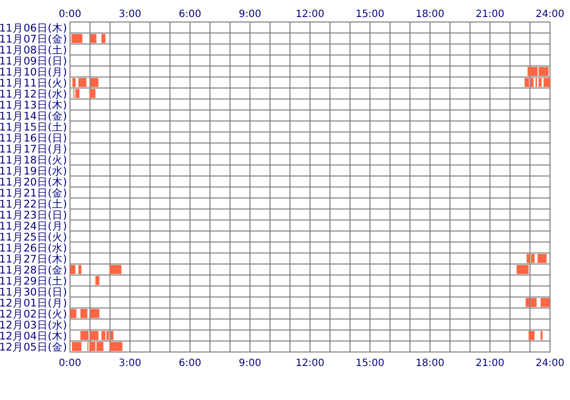 The image size is (570, 400). Describe the element at coordinates (130, 363) in the screenshot. I see `x2-tick-label: 3:00` at that location.